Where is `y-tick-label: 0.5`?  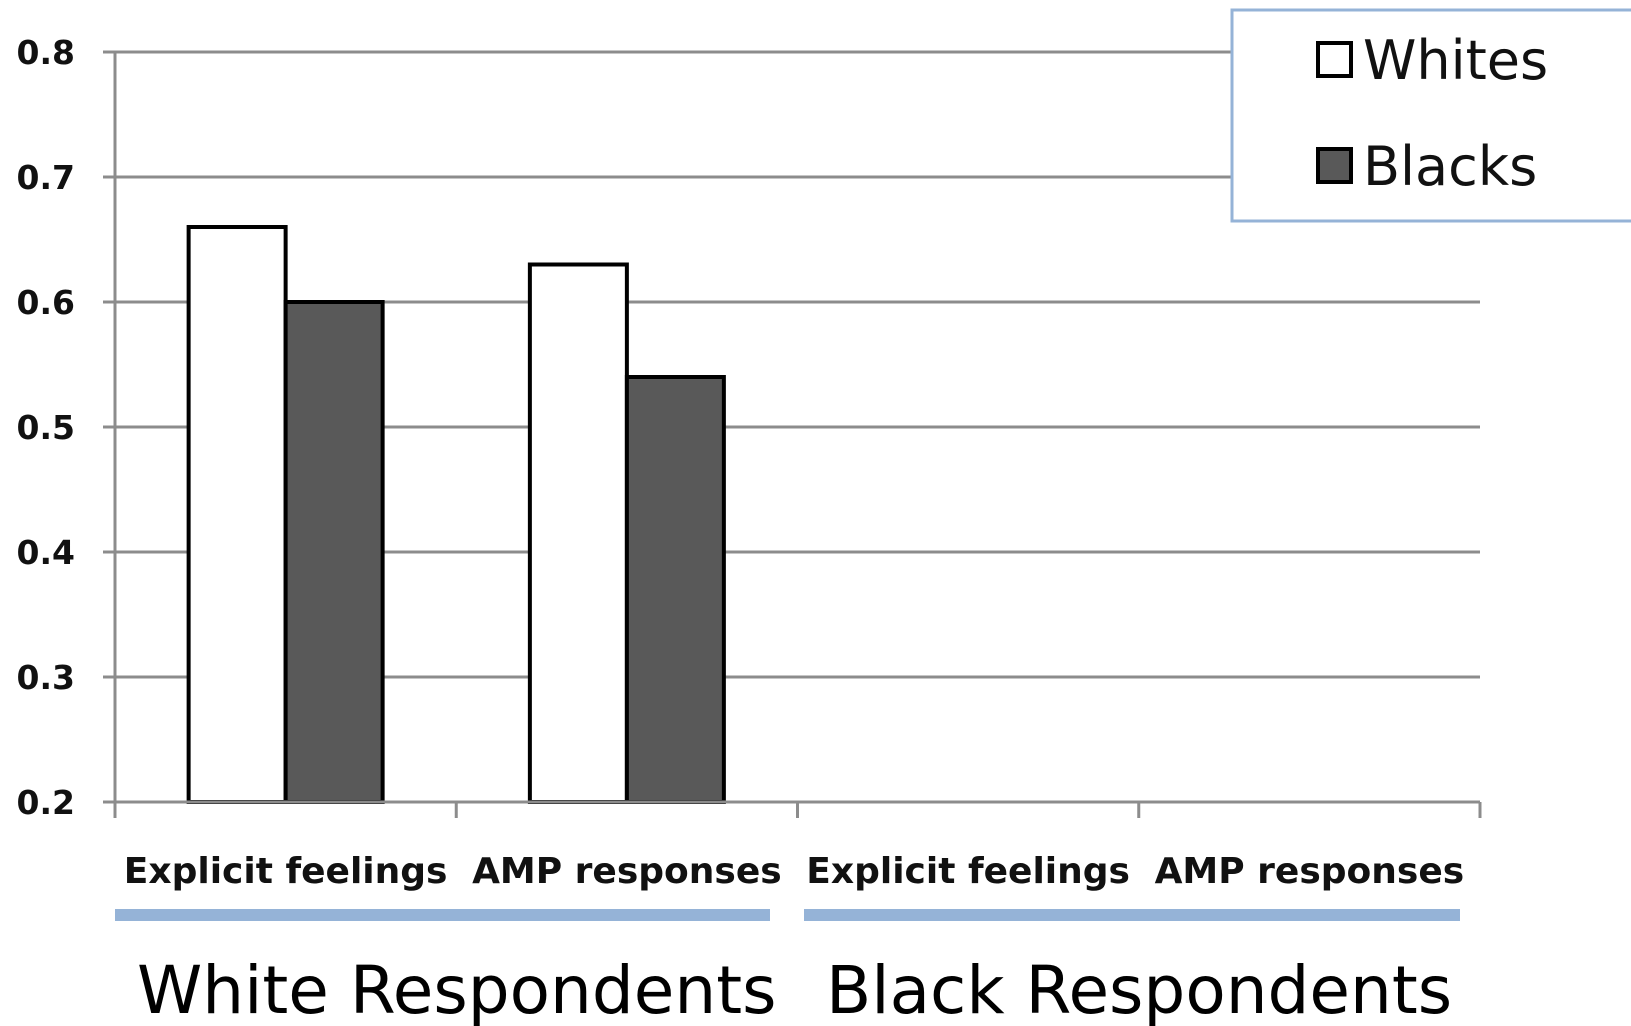
y-tick-label: 0.5 is located at coordinates (46, 427).